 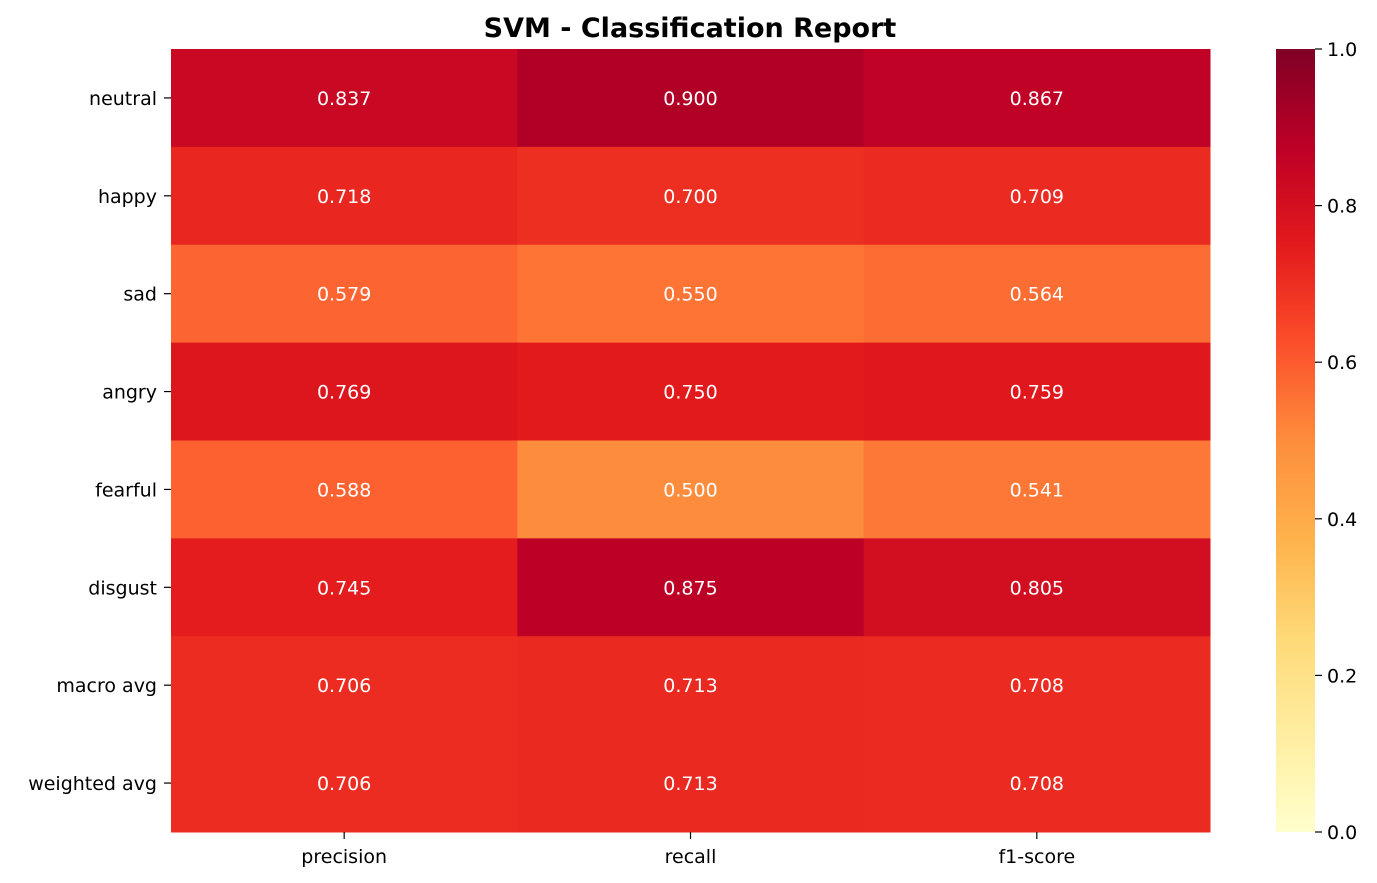 I want to click on column-tick-label: precision, so click(x=344, y=857).